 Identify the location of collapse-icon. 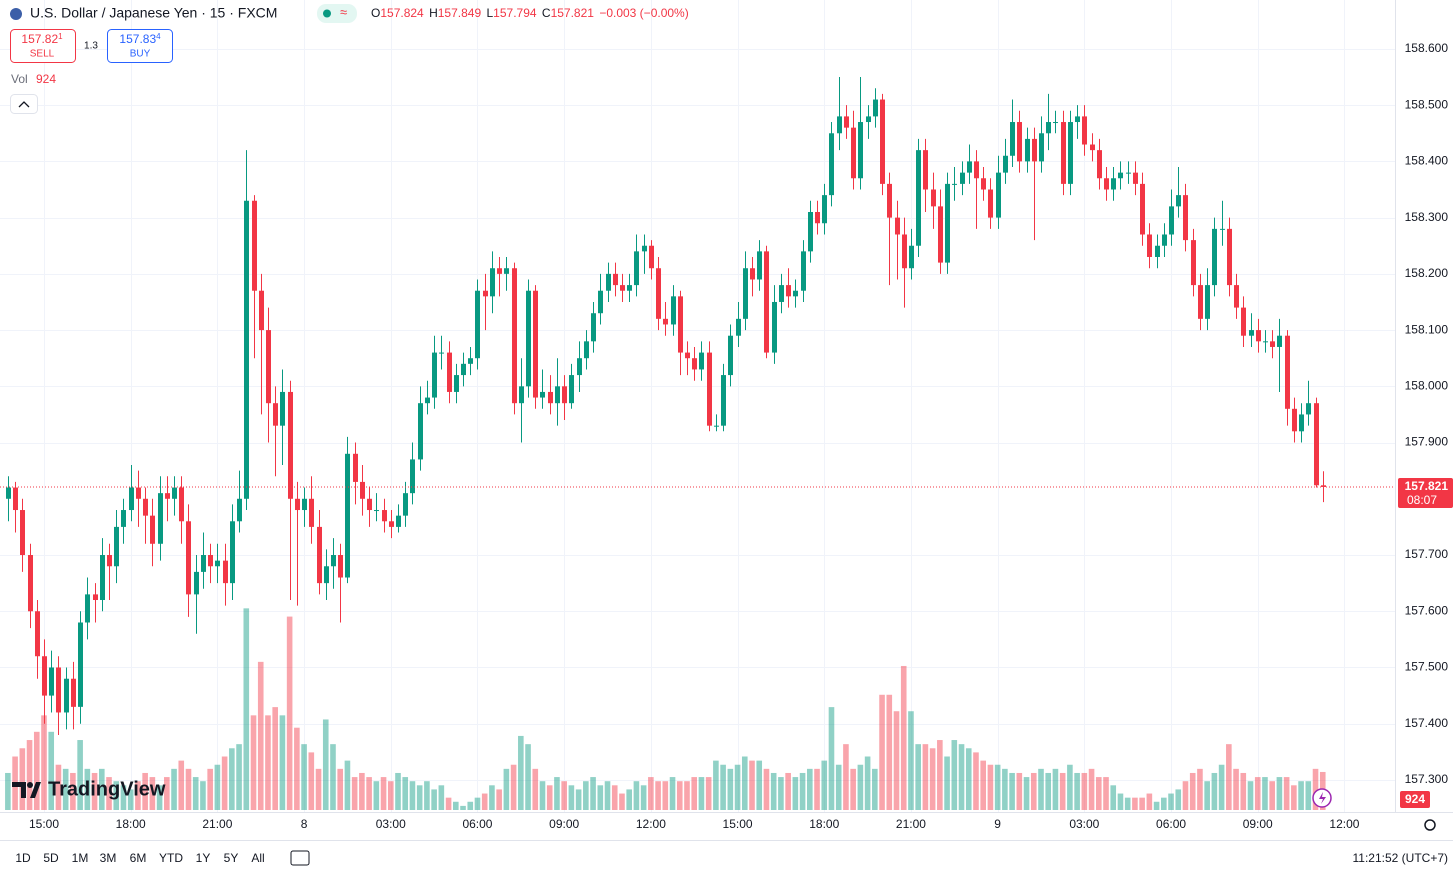
(24, 104).